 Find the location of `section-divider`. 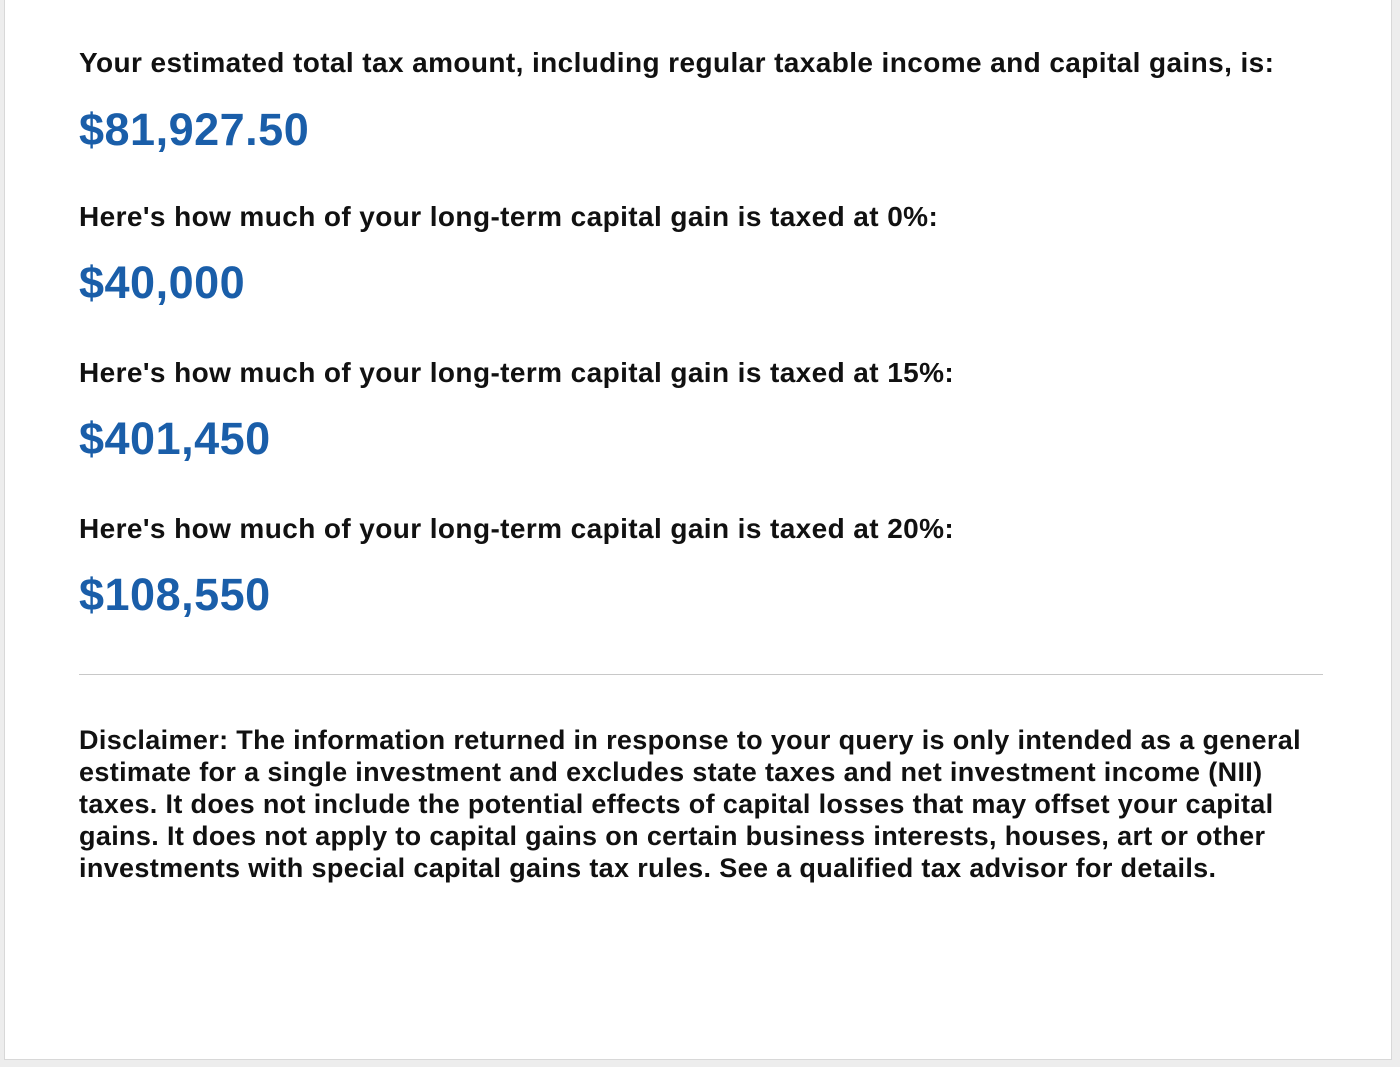

section-divider is located at coordinates (701, 674).